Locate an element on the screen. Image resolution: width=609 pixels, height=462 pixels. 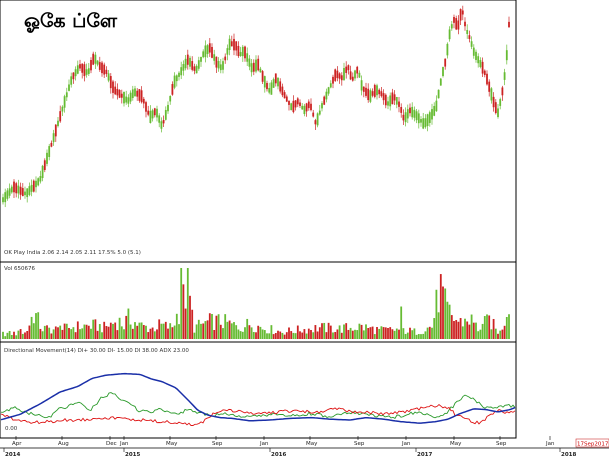
chart-title: ஓகே ப்ளே is located at coordinates (71, 21).